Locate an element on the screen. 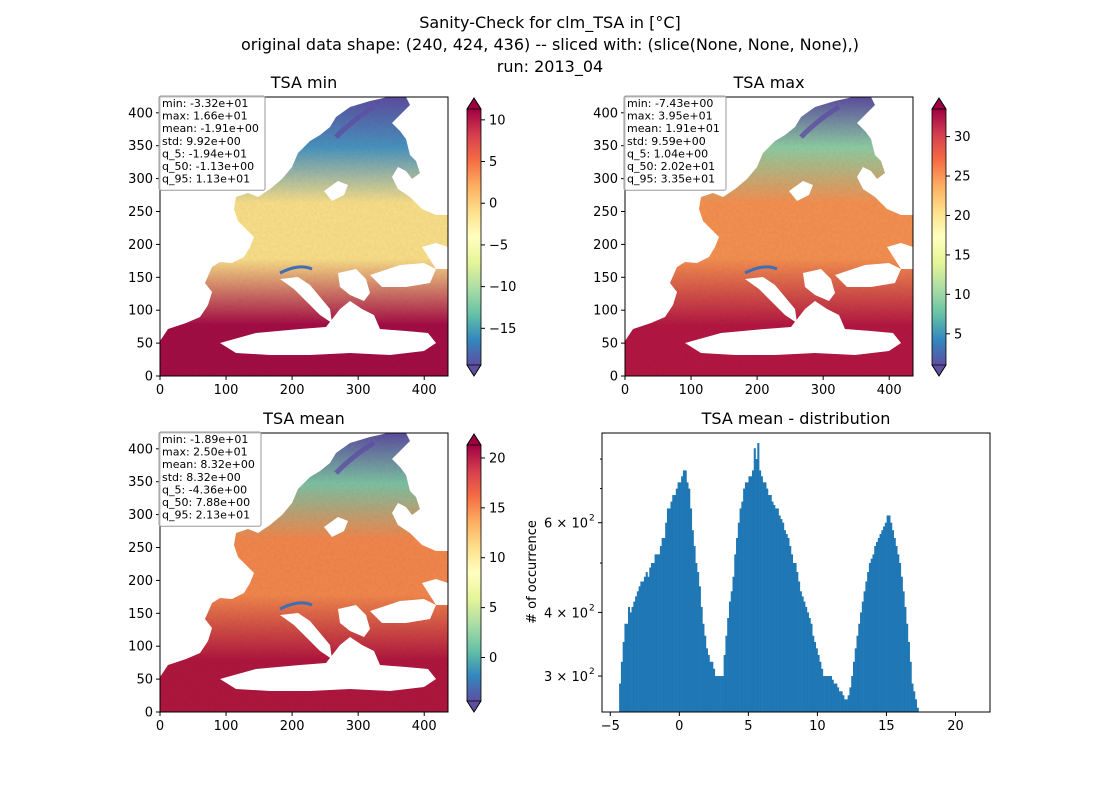  map-heatmap is located at coordinates (304, 572).